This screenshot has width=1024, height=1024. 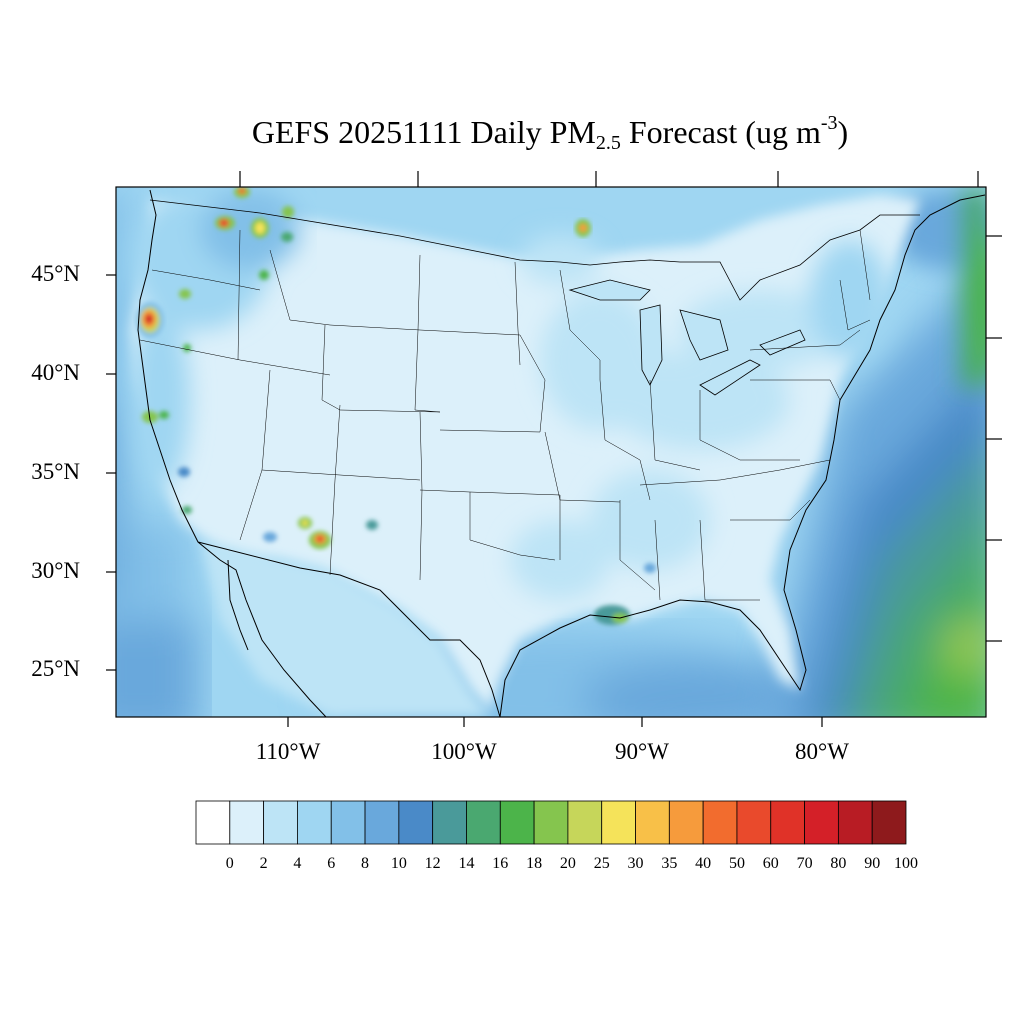 What do you see at coordinates (838, 863) in the screenshot?
I see `colorbar-label: 80` at bounding box center [838, 863].